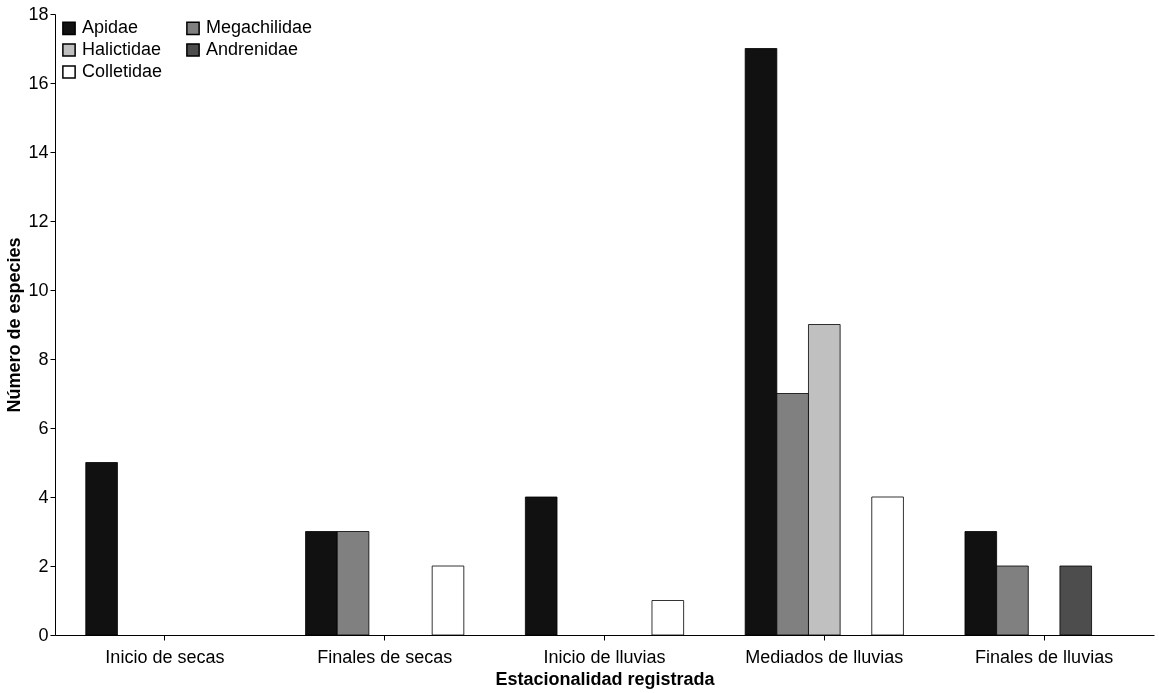 This screenshot has height=693, width=1159. What do you see at coordinates (604, 656) in the screenshot?
I see `x-tick-label: Inicio de lluvias` at bounding box center [604, 656].